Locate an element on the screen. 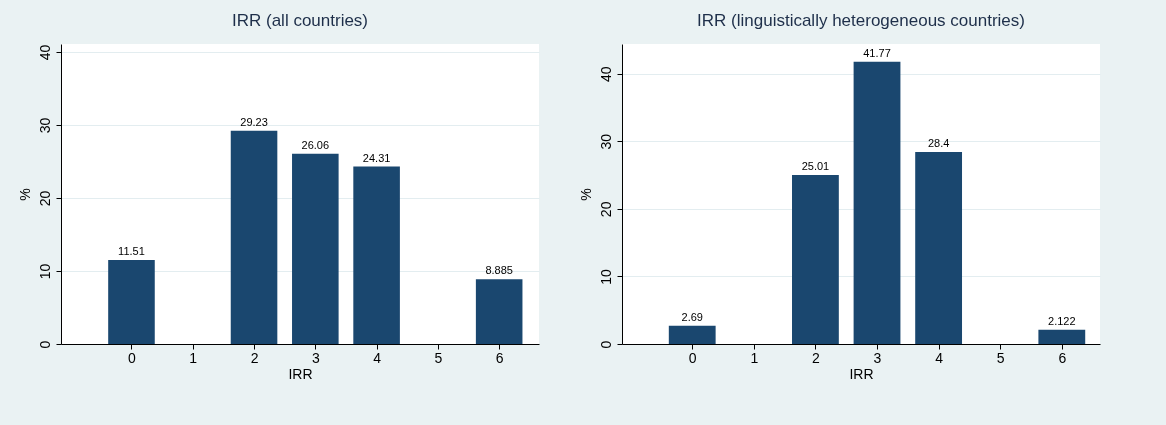 This screenshot has width=1166, height=425. data-label: 2.69 is located at coordinates (692, 316).